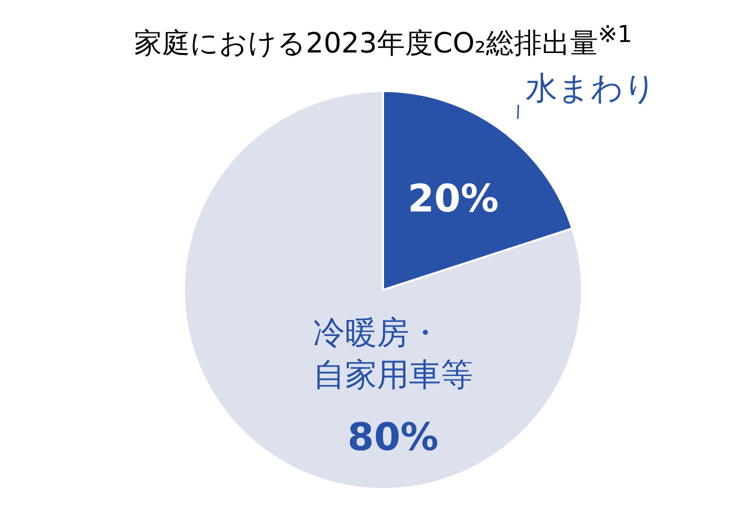  What do you see at coordinates (383, 41) in the screenshot?
I see `chart-title: 家庭における2023年度CO₂総排出量$^{※1}$` at bounding box center [383, 41].